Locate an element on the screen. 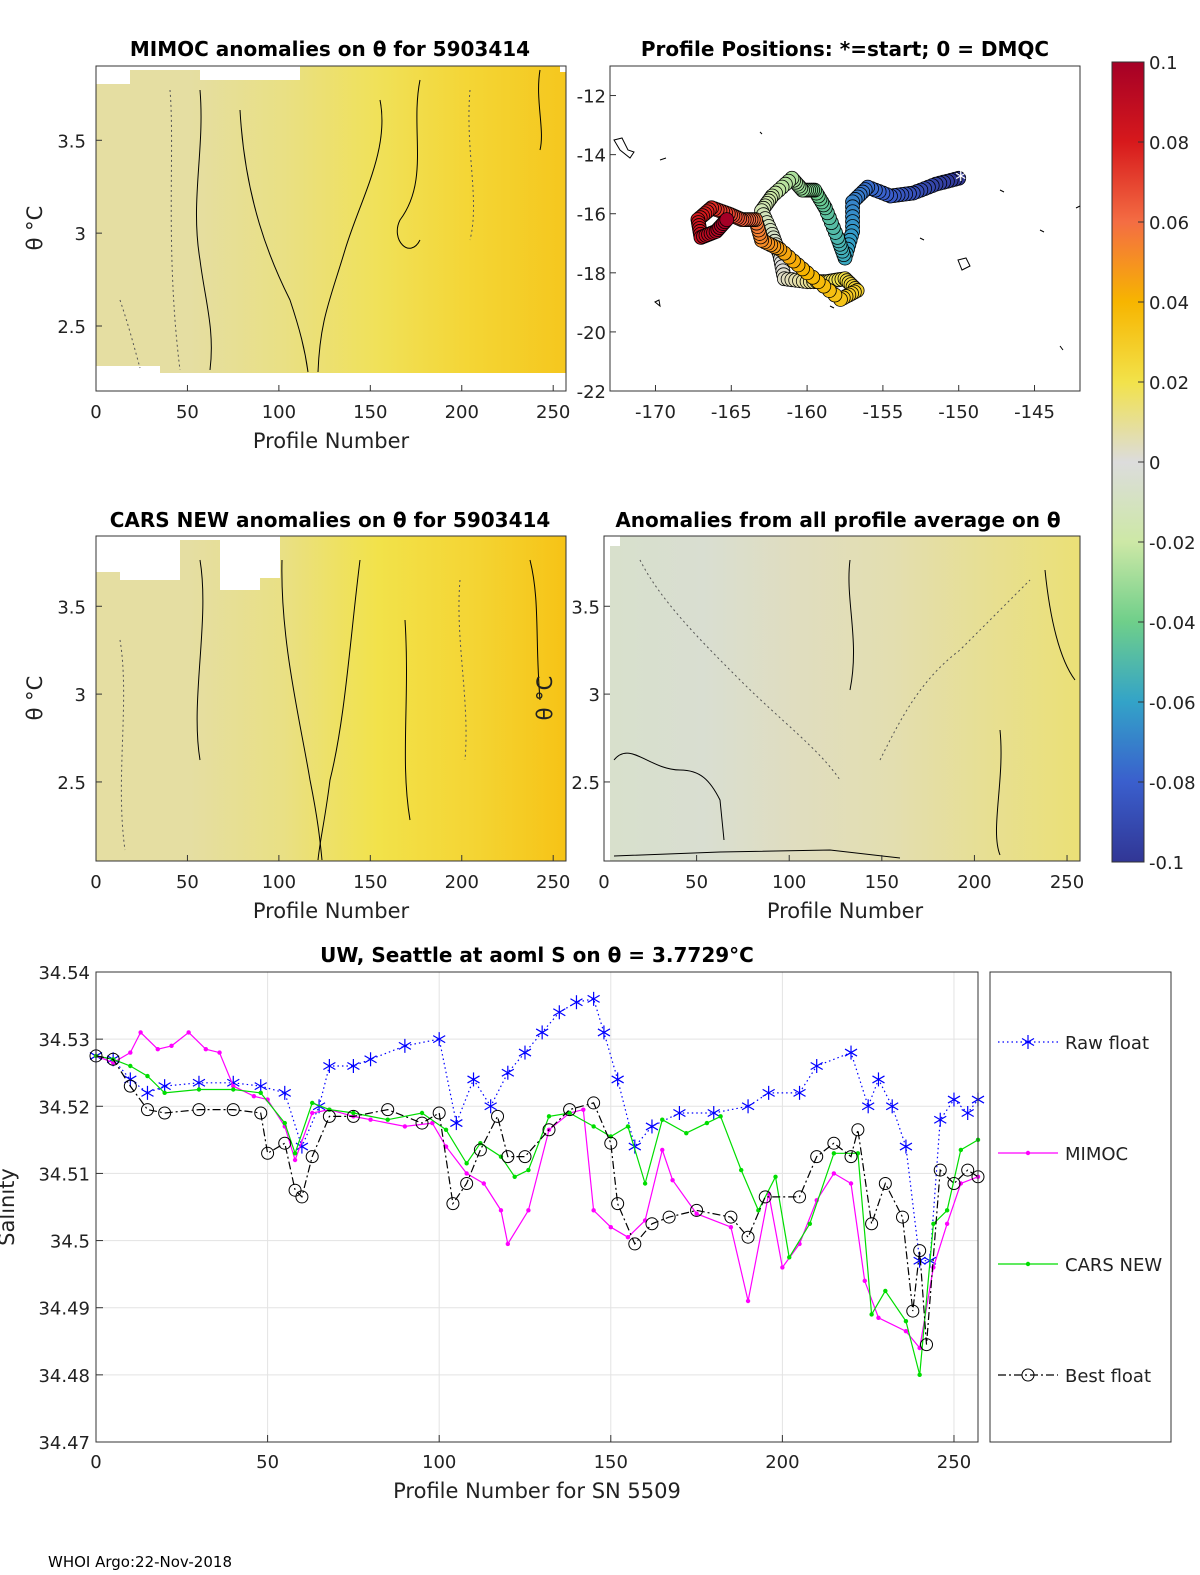  colorbar-tick-label: -0.04 is located at coordinates (1172, 623).